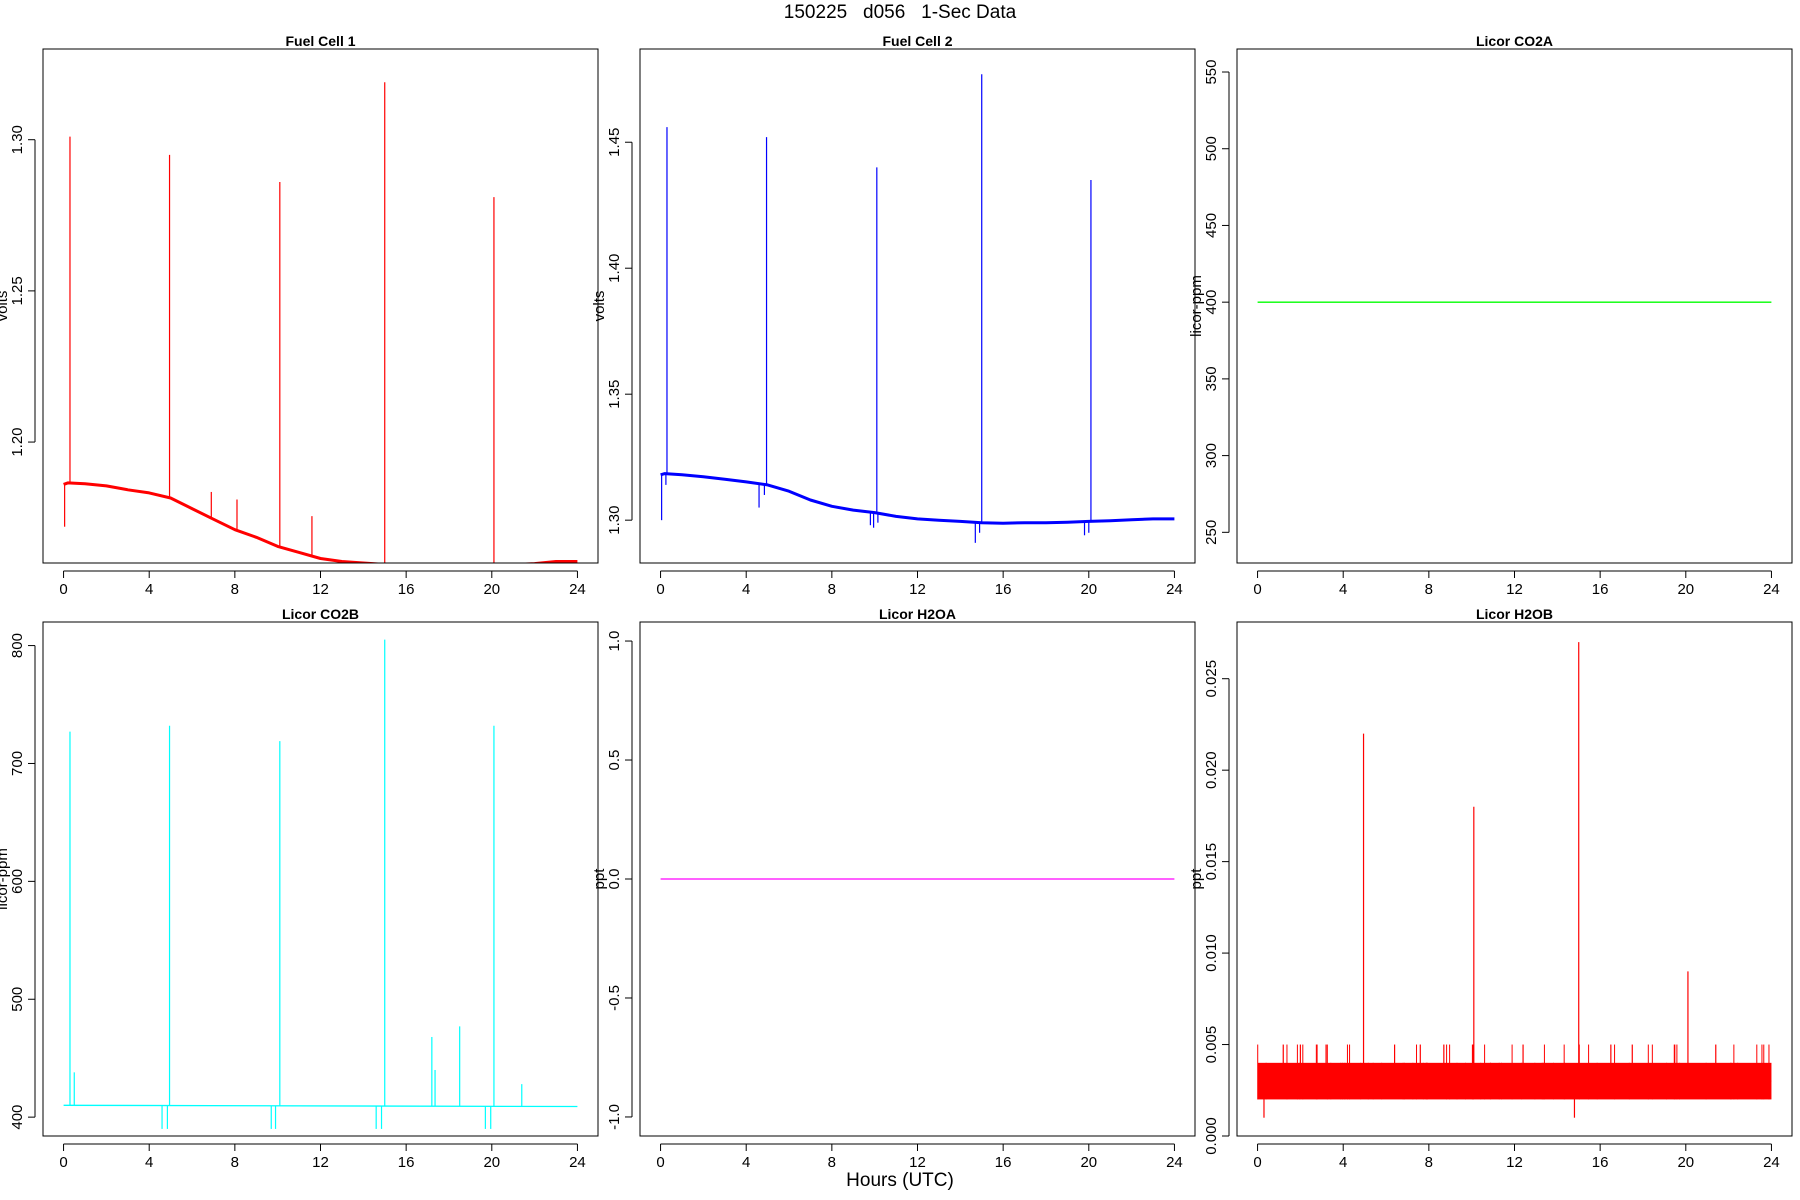  I want to click on y-tick-label: 1.40, so click(614, 268).